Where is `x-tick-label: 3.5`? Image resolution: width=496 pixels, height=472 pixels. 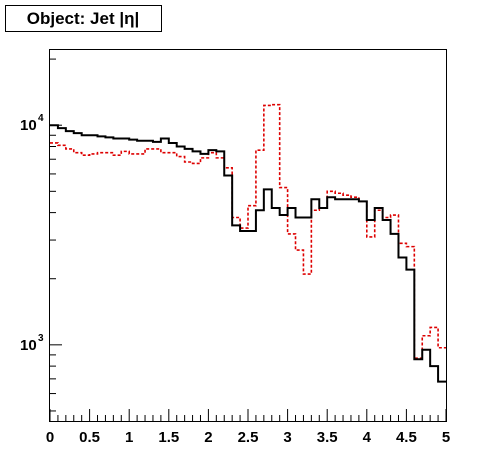
x-tick-label: 3.5 is located at coordinates (327, 437).